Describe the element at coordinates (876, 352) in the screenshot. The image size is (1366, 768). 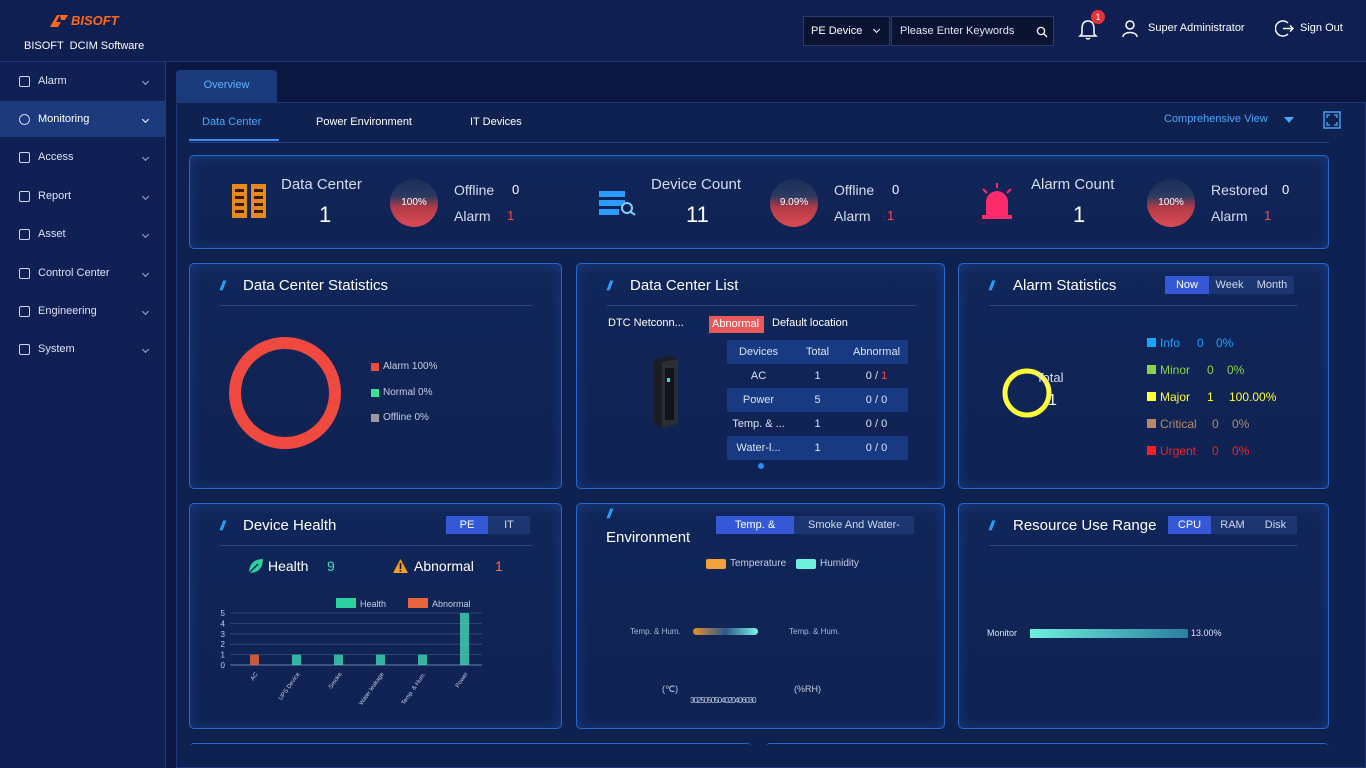
I see `col-abnormal: Abnormal` at that location.